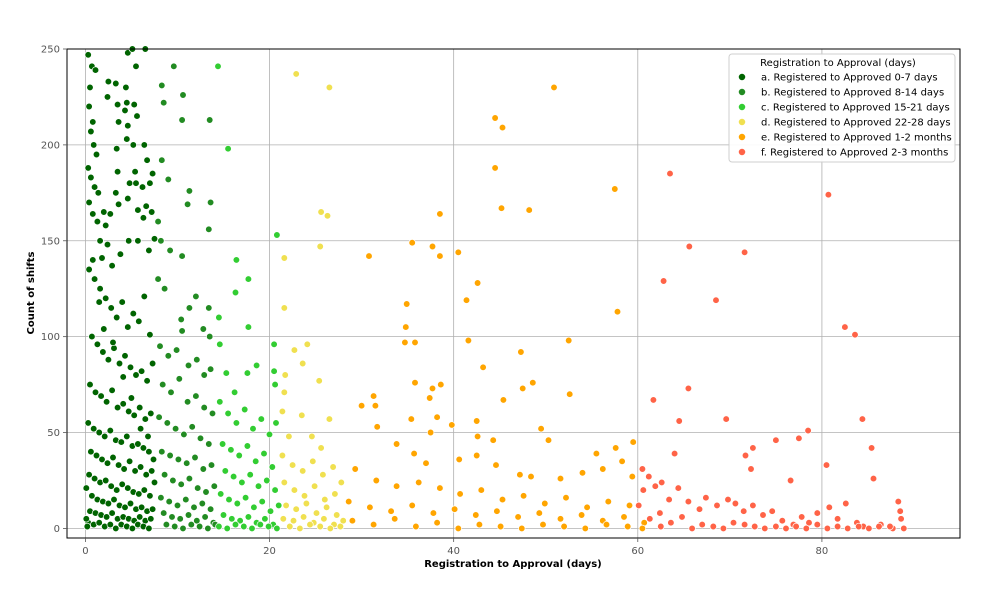  I want to click on legend-label: b. Registered to Approved 8-14 days, so click(852, 93).